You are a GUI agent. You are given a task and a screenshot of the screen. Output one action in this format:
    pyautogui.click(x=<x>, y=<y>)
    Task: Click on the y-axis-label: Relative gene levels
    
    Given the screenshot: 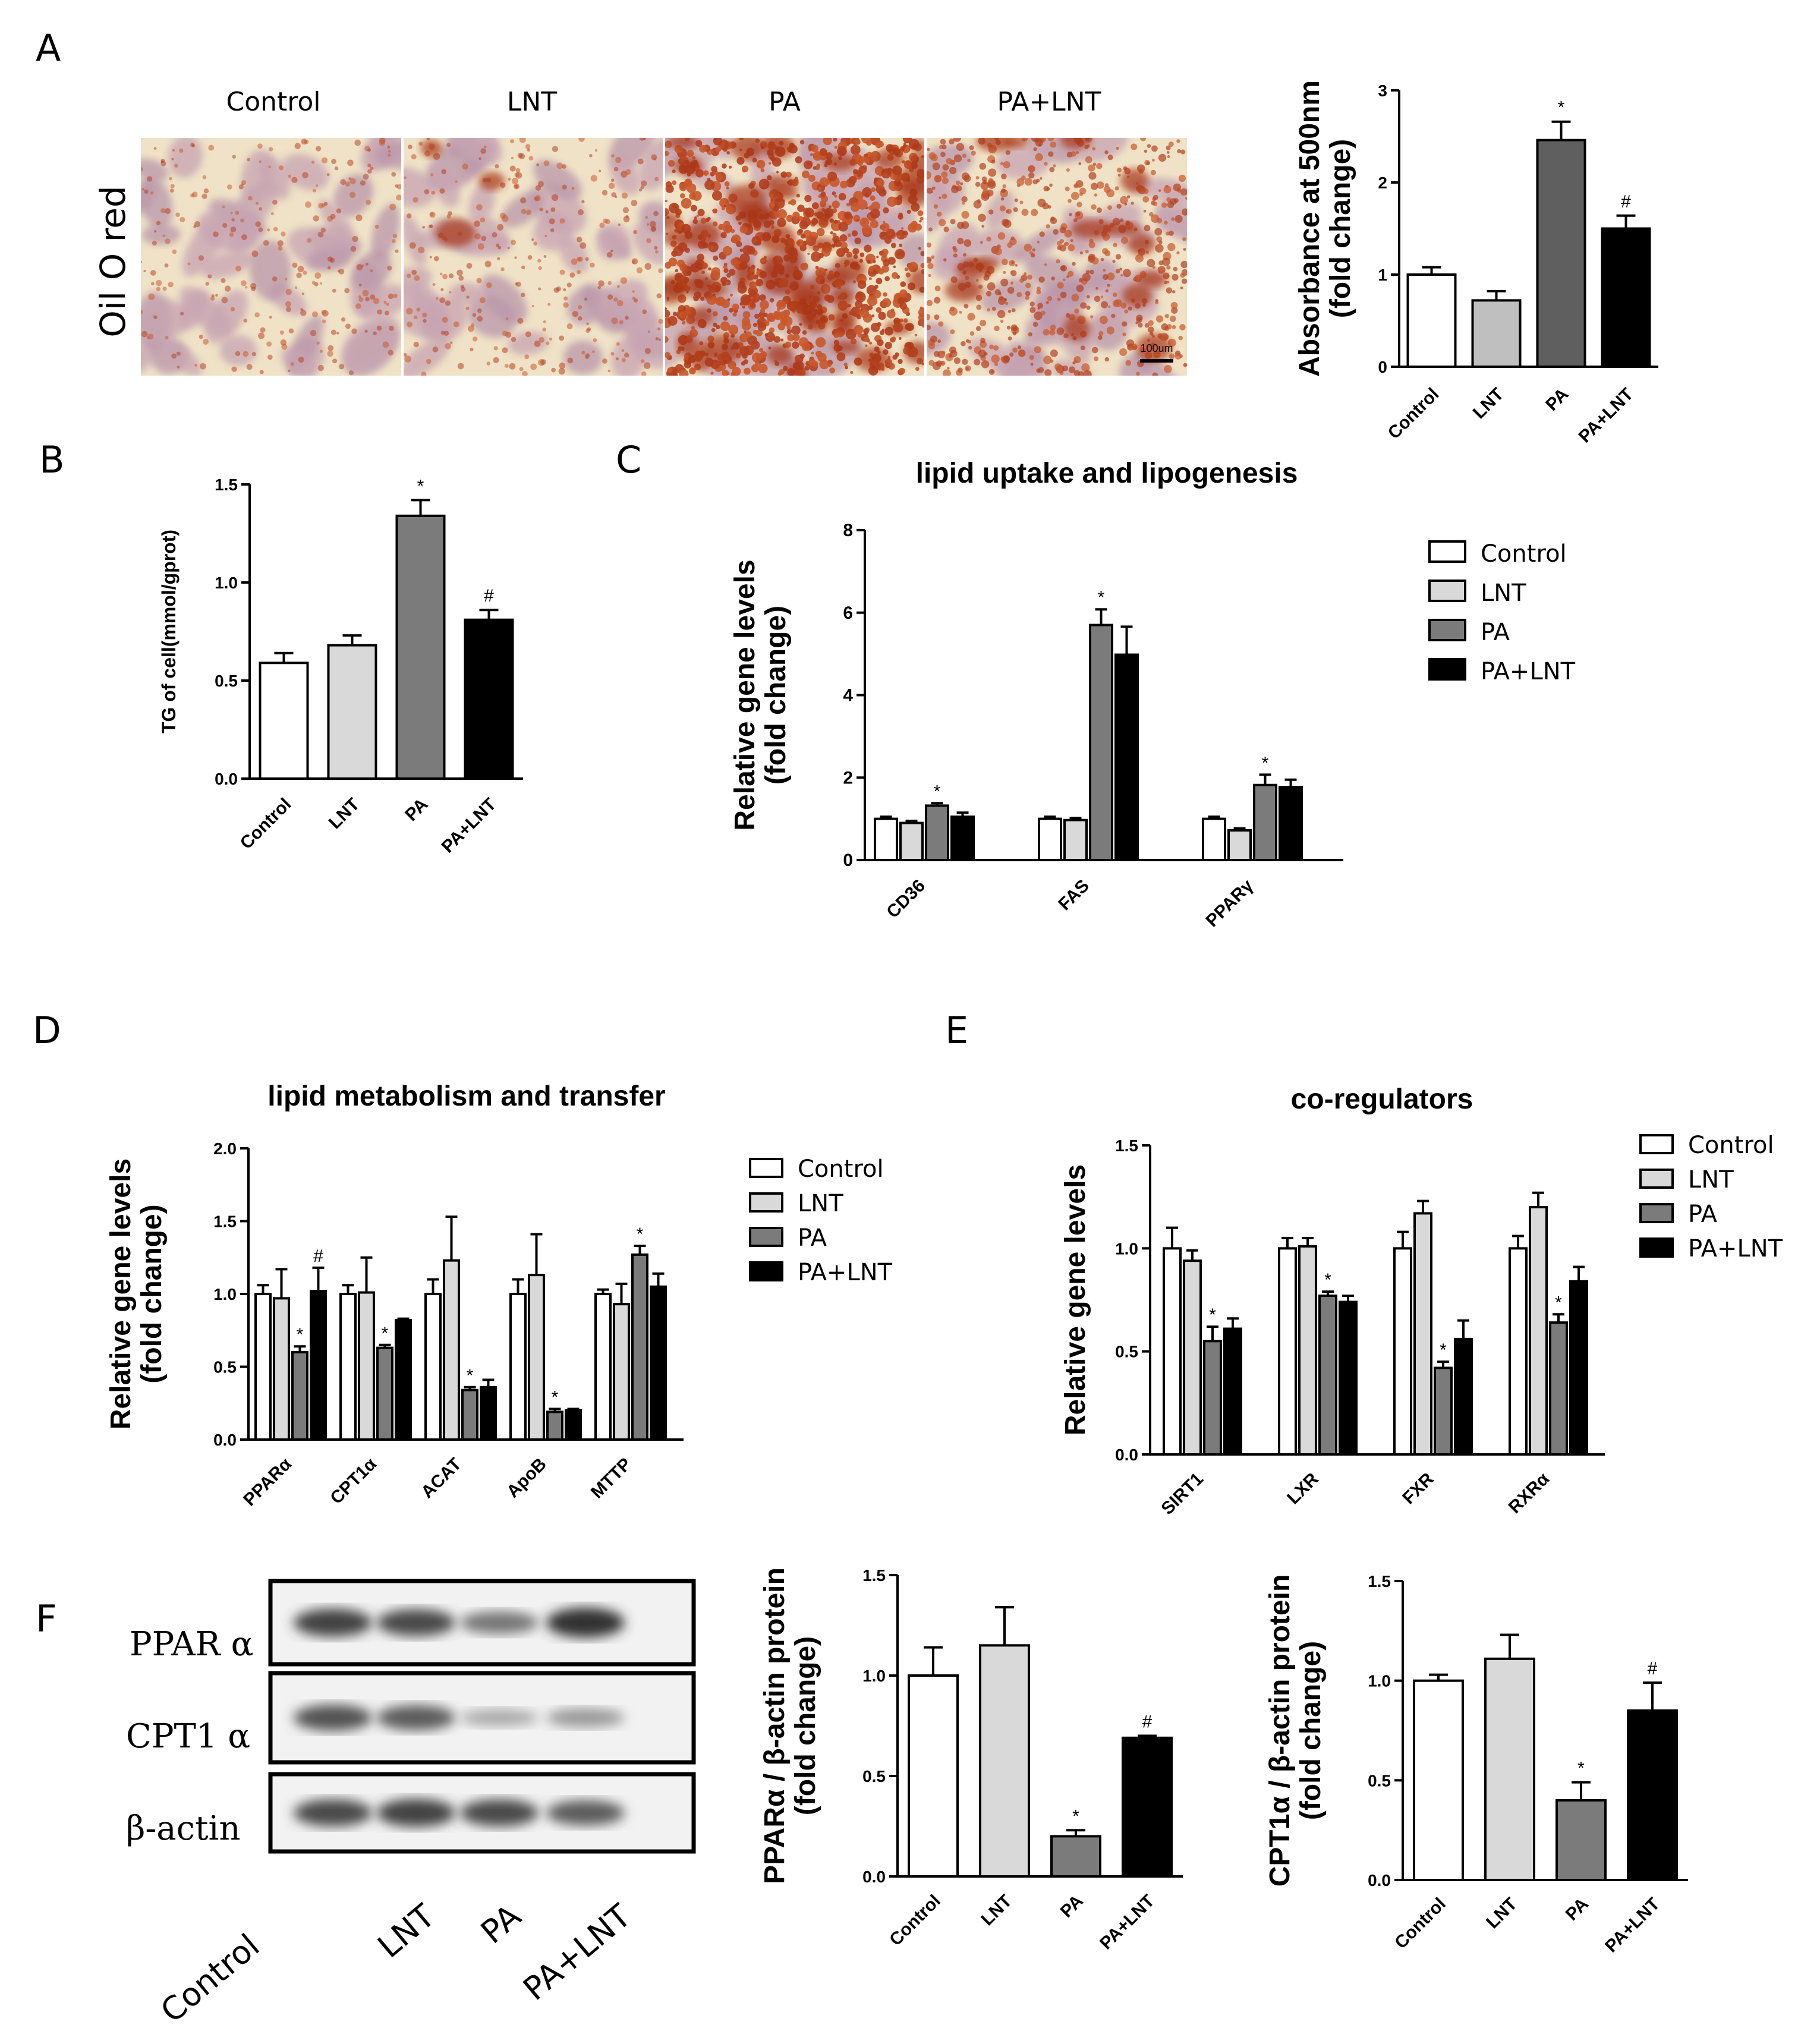 What is the action you would take?
    pyautogui.click(x=1075, y=1299)
    